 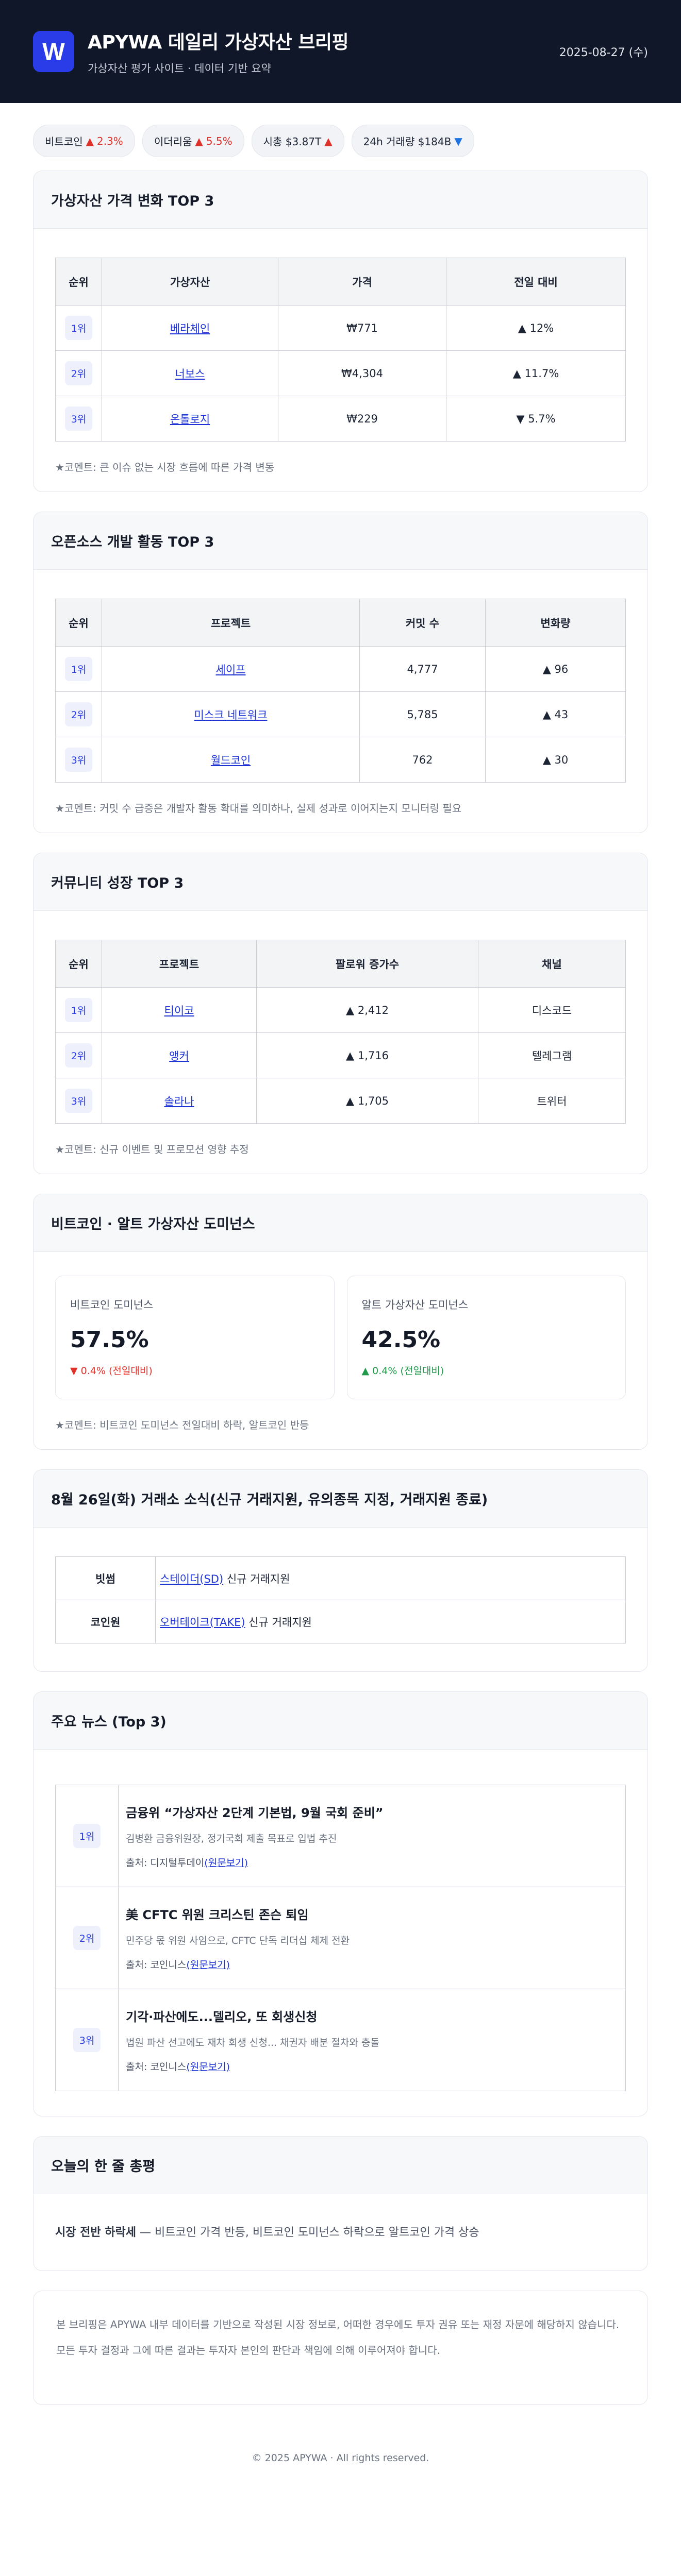 I want to click on page-subtitle: 가상자산 평가 사이트 · 데이터 기반 요약, so click(x=179, y=68).